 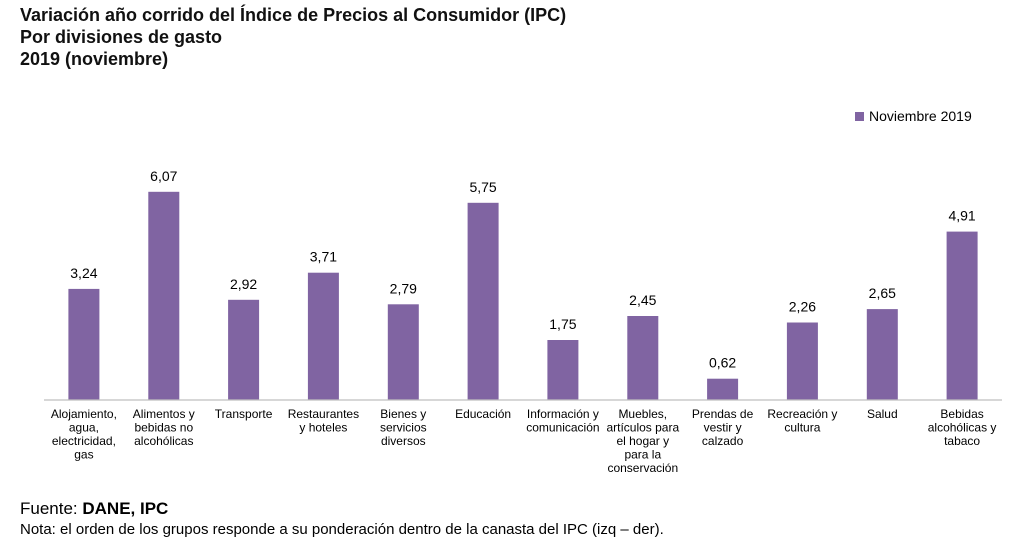 What do you see at coordinates (802, 421) in the screenshot?
I see `category-label: Recreación y cultura` at bounding box center [802, 421].